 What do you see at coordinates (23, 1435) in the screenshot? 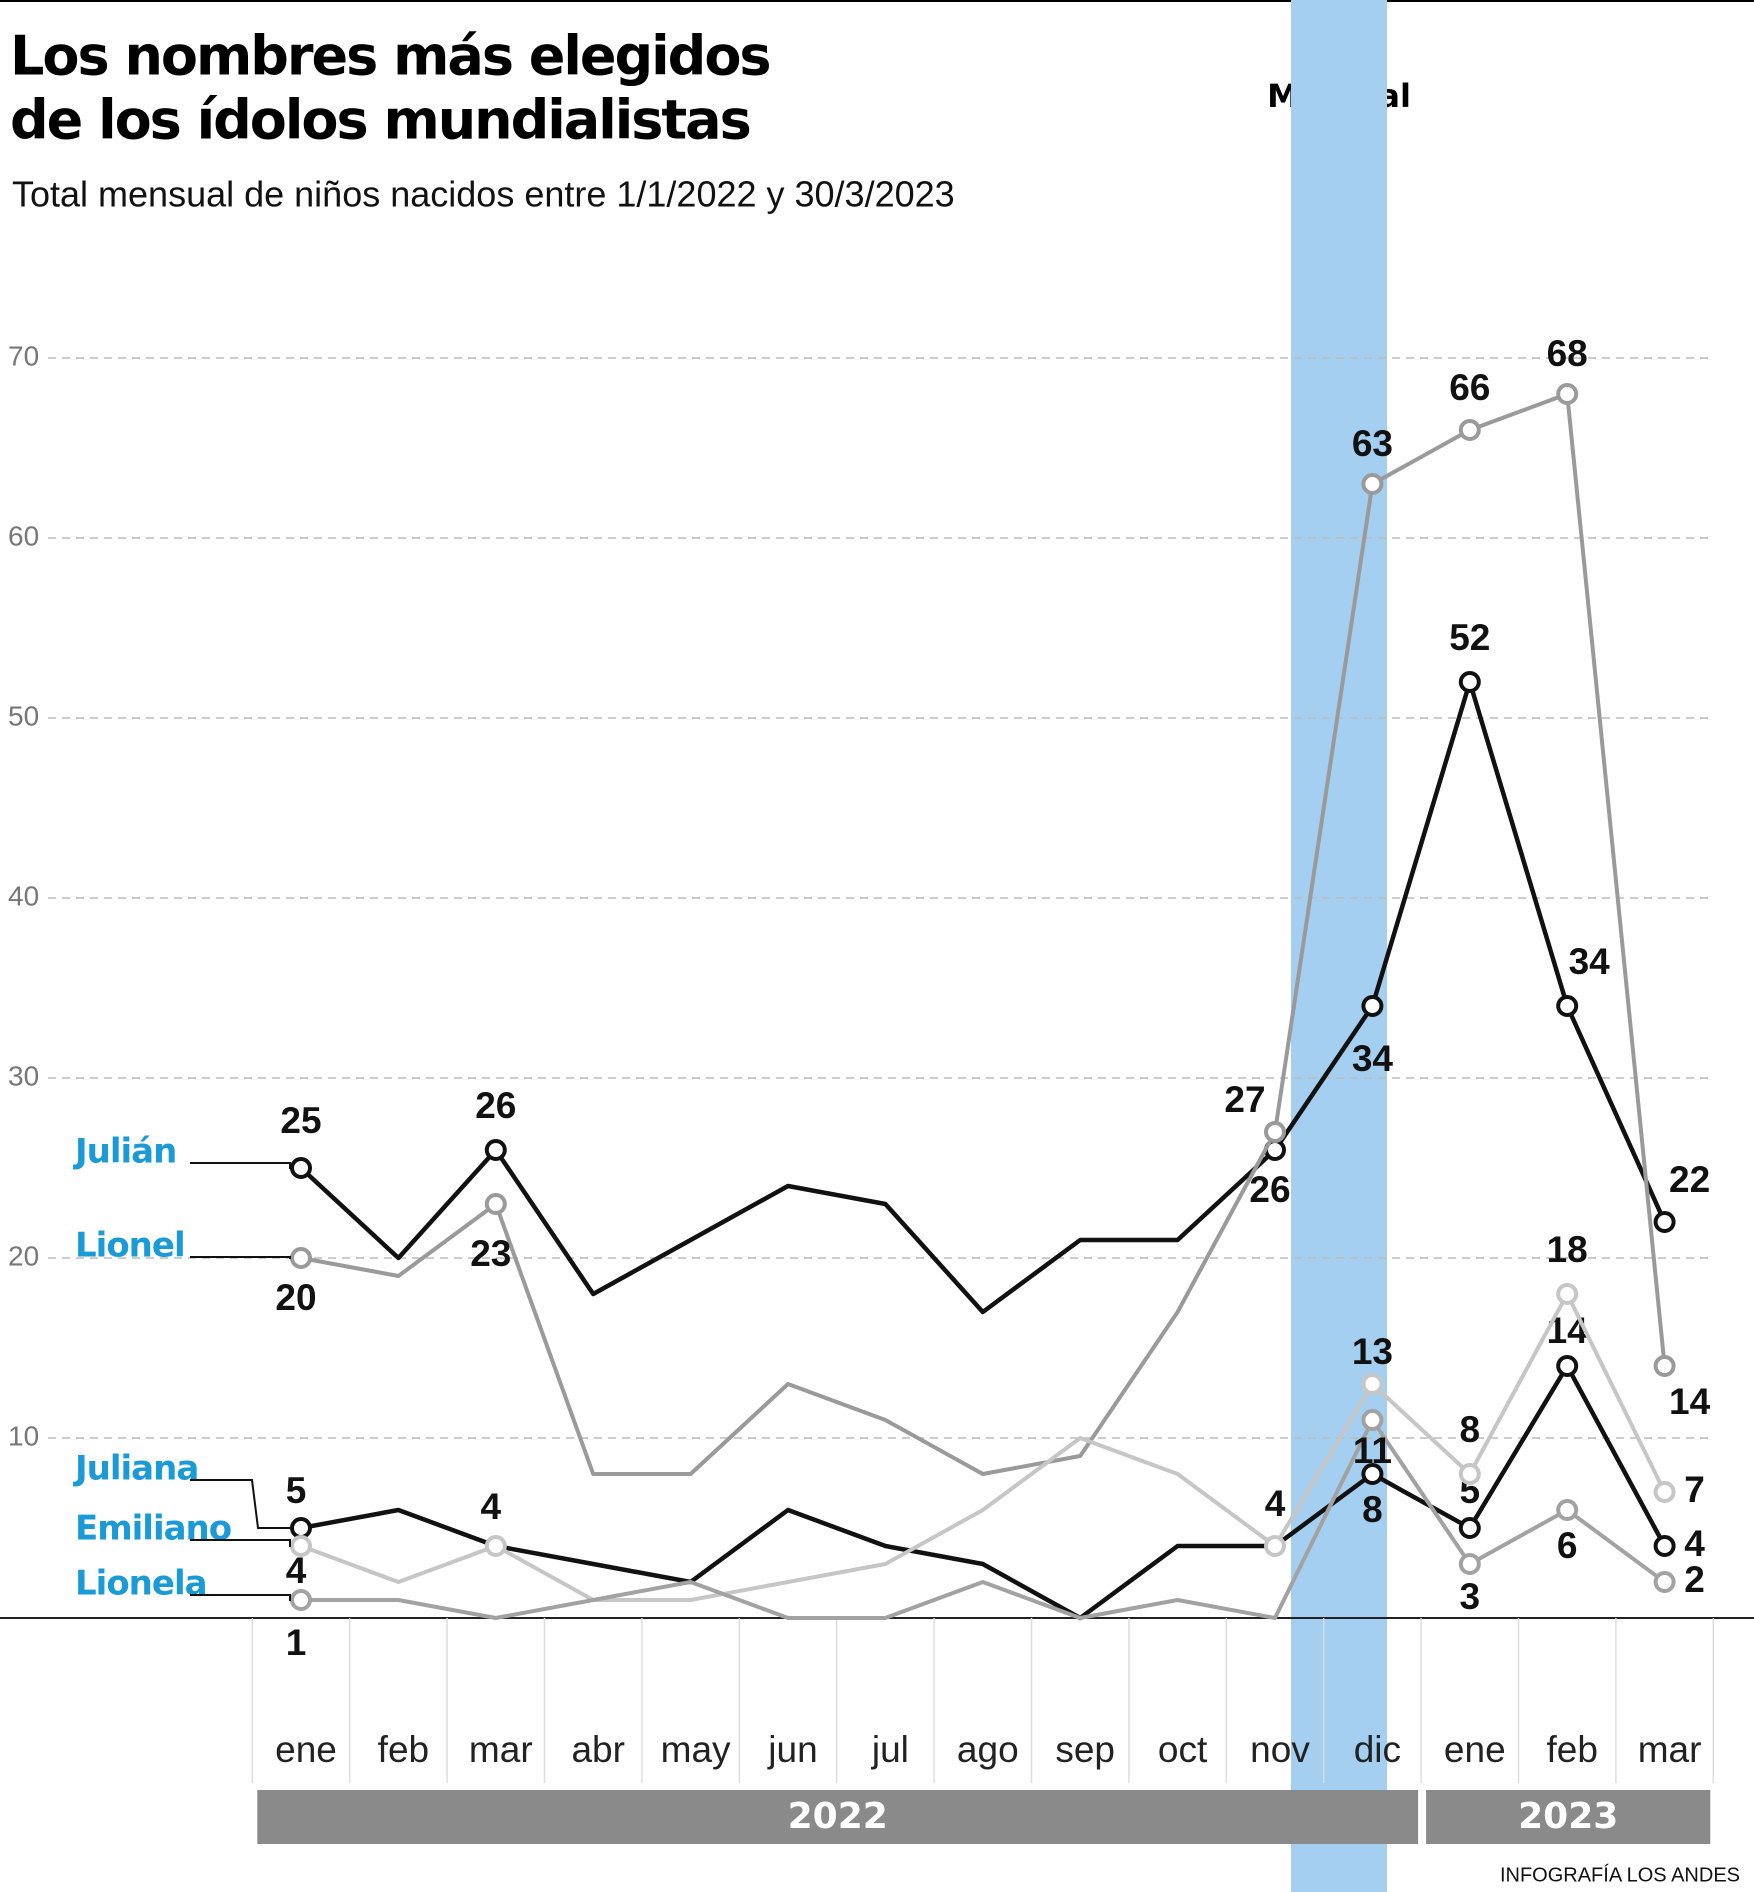
I see `y-tick-label: 10` at bounding box center [23, 1435].